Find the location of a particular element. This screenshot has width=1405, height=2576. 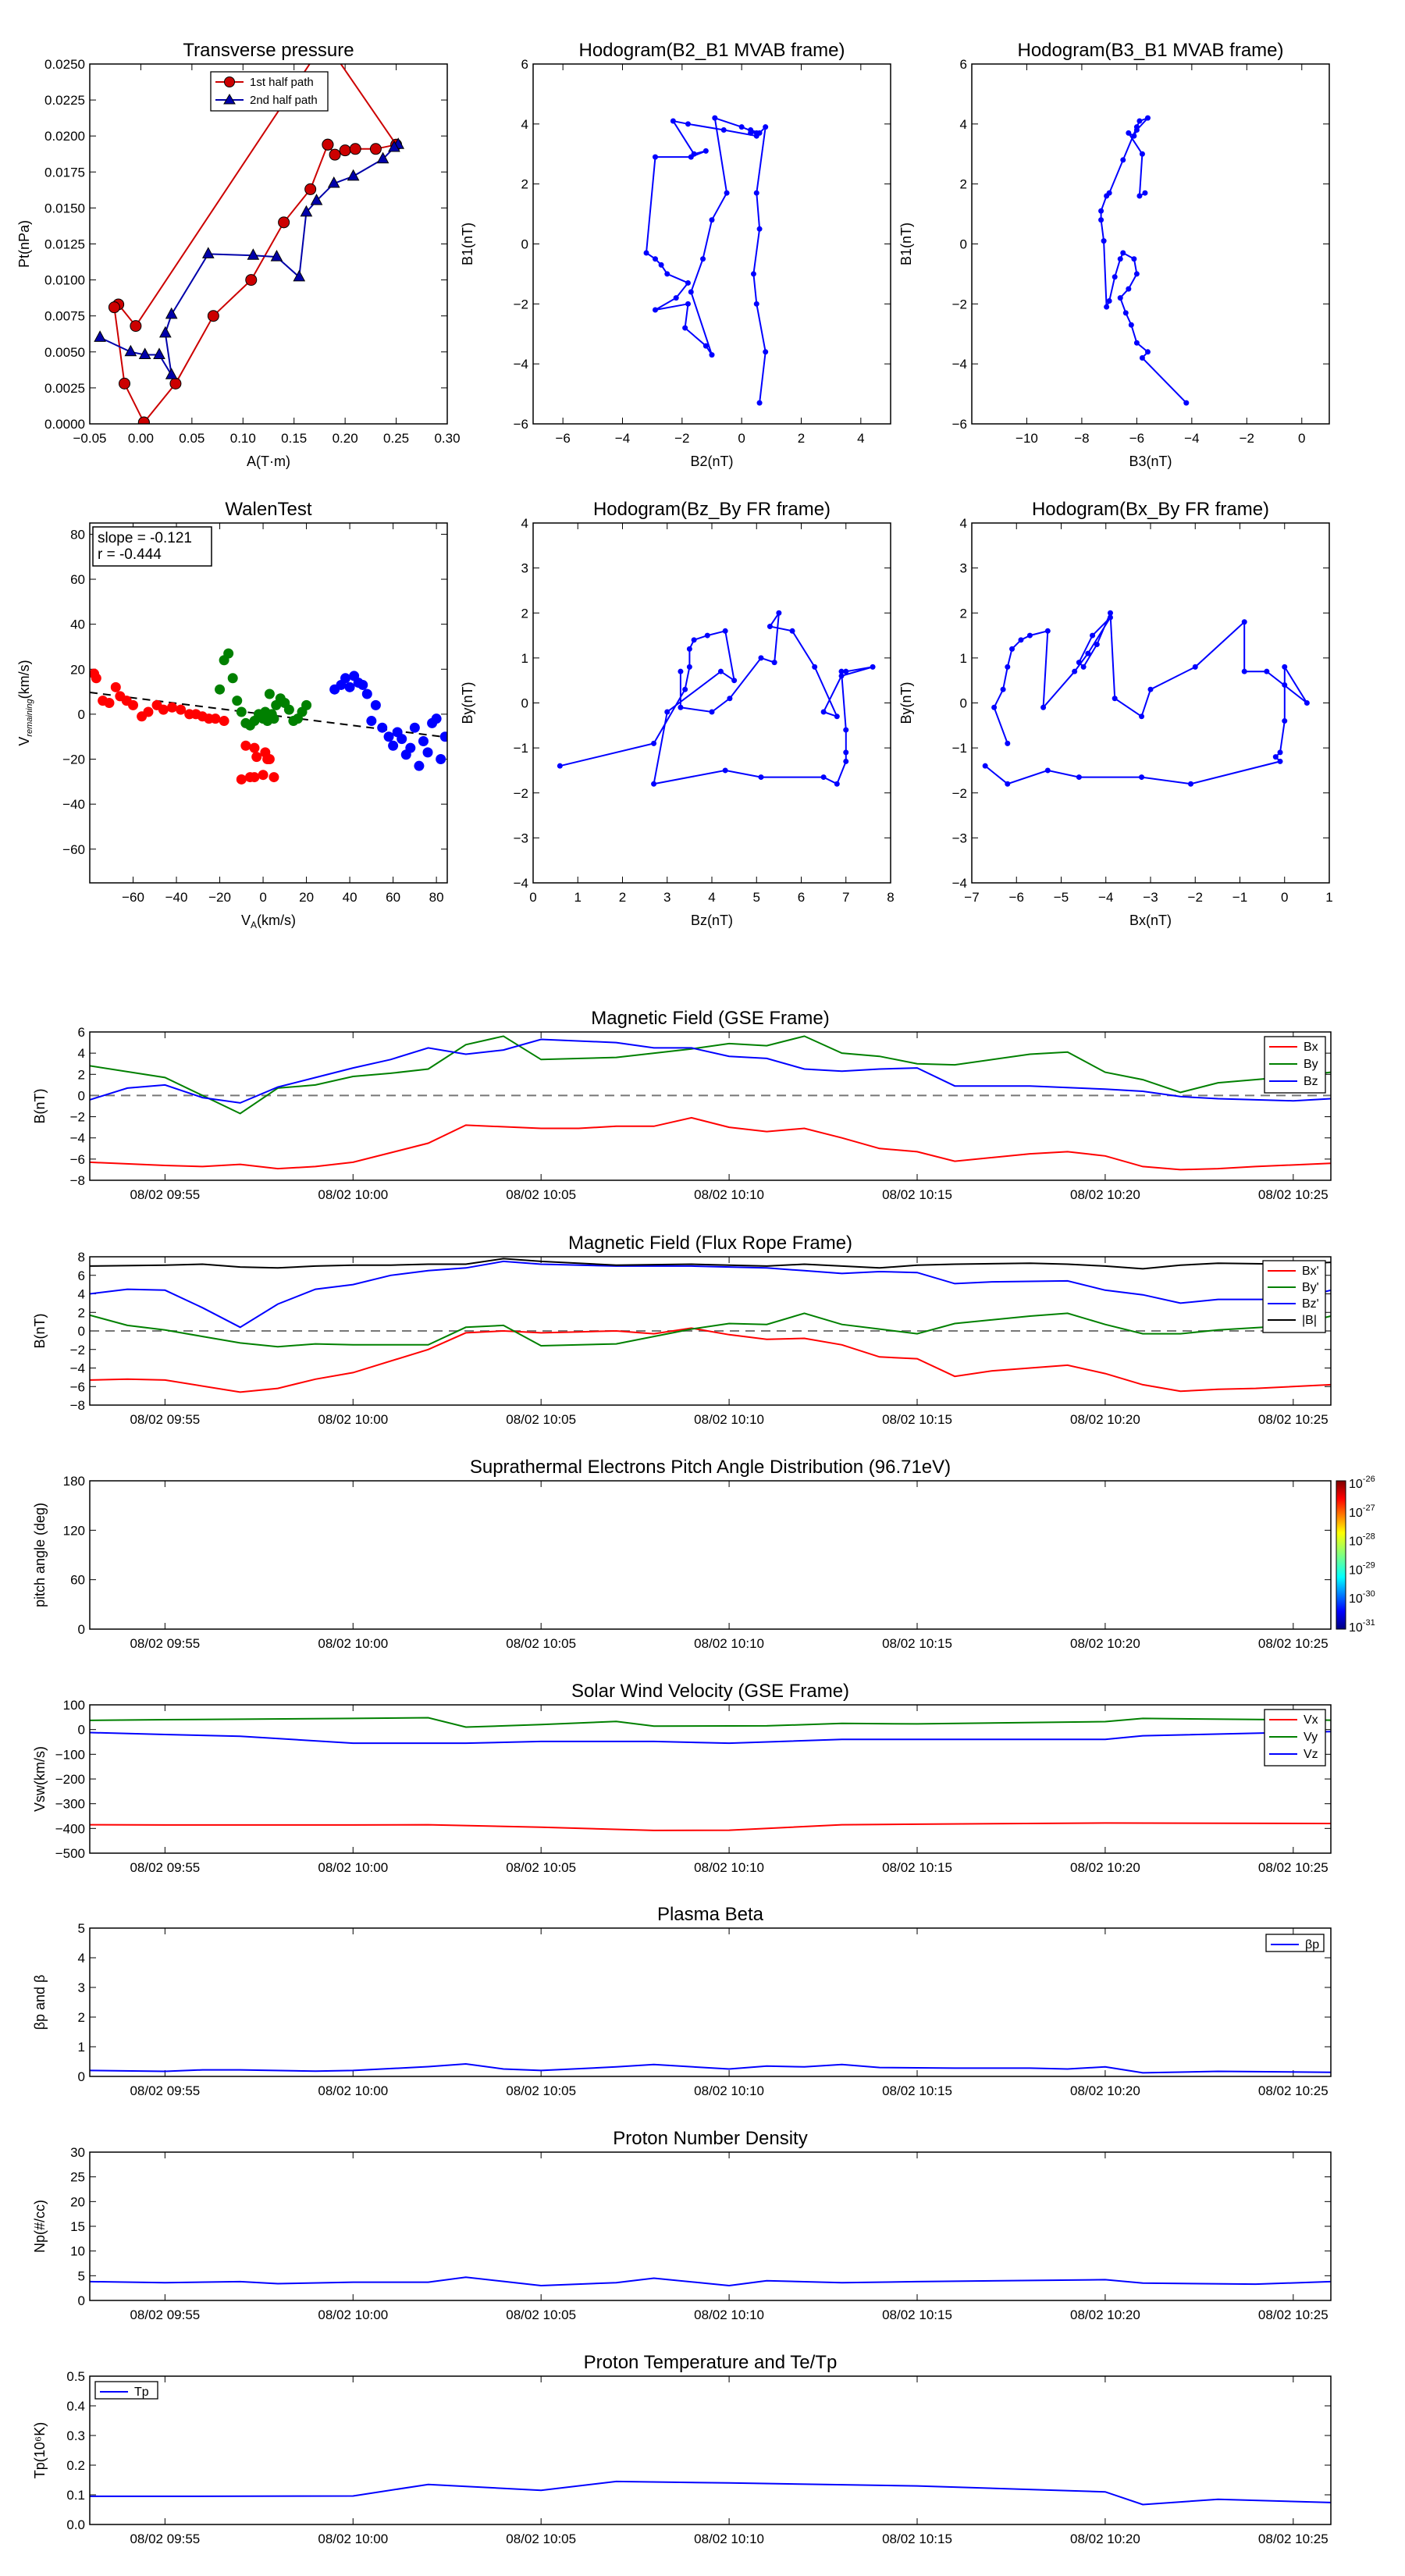

x-tick-label: 0.15 is located at coordinates (294, 439).